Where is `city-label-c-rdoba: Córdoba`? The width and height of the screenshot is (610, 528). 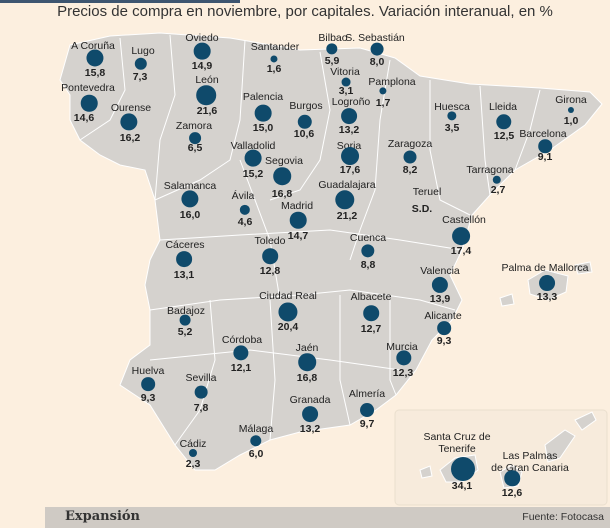 city-label-c-rdoba: Córdoba is located at coordinates (242, 340).